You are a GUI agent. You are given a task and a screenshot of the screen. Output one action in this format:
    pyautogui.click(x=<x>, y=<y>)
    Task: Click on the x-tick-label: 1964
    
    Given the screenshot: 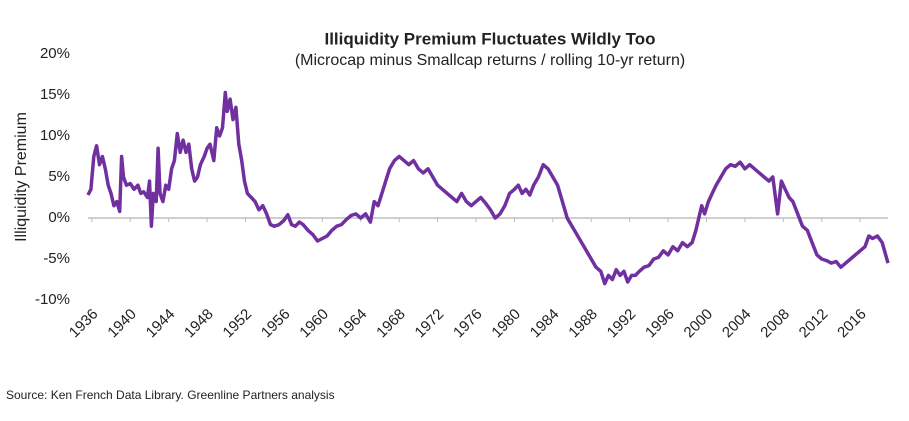 What is the action you would take?
    pyautogui.click(x=353, y=324)
    